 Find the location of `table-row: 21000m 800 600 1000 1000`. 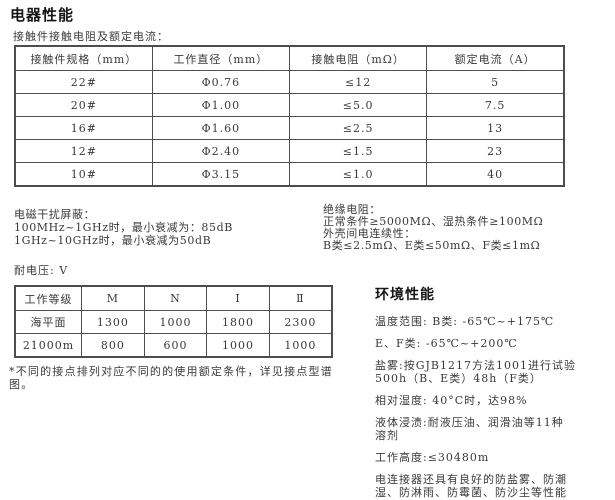

table-row: 21000m 800 600 1000 1000 is located at coordinates (173, 345).